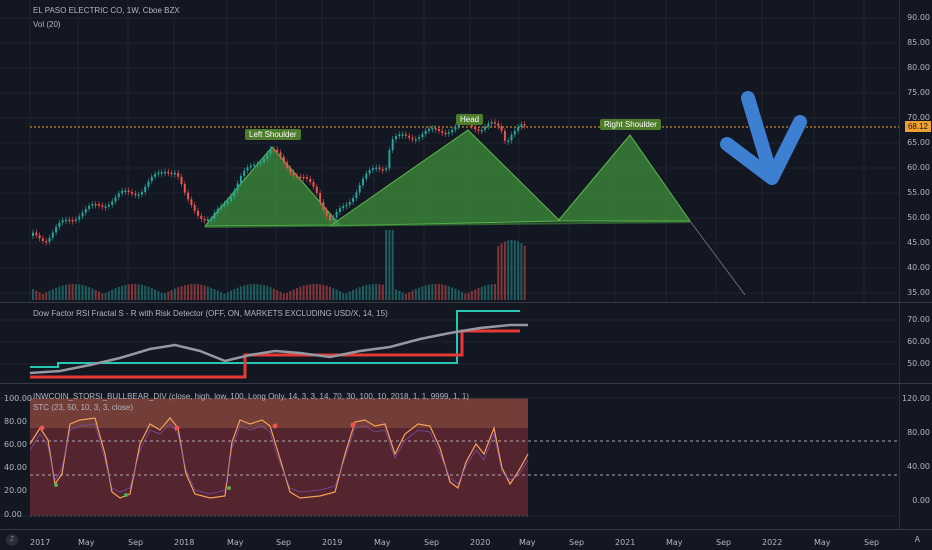 The height and width of the screenshot is (550, 932). What do you see at coordinates (630, 124) in the screenshot?
I see `right-shoulder-label: Right Shoulder` at bounding box center [630, 124].